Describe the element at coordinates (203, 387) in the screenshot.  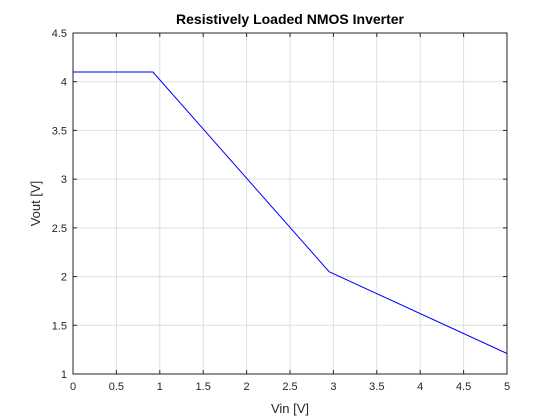
I see `x-tick-label: 1.5` at that location.